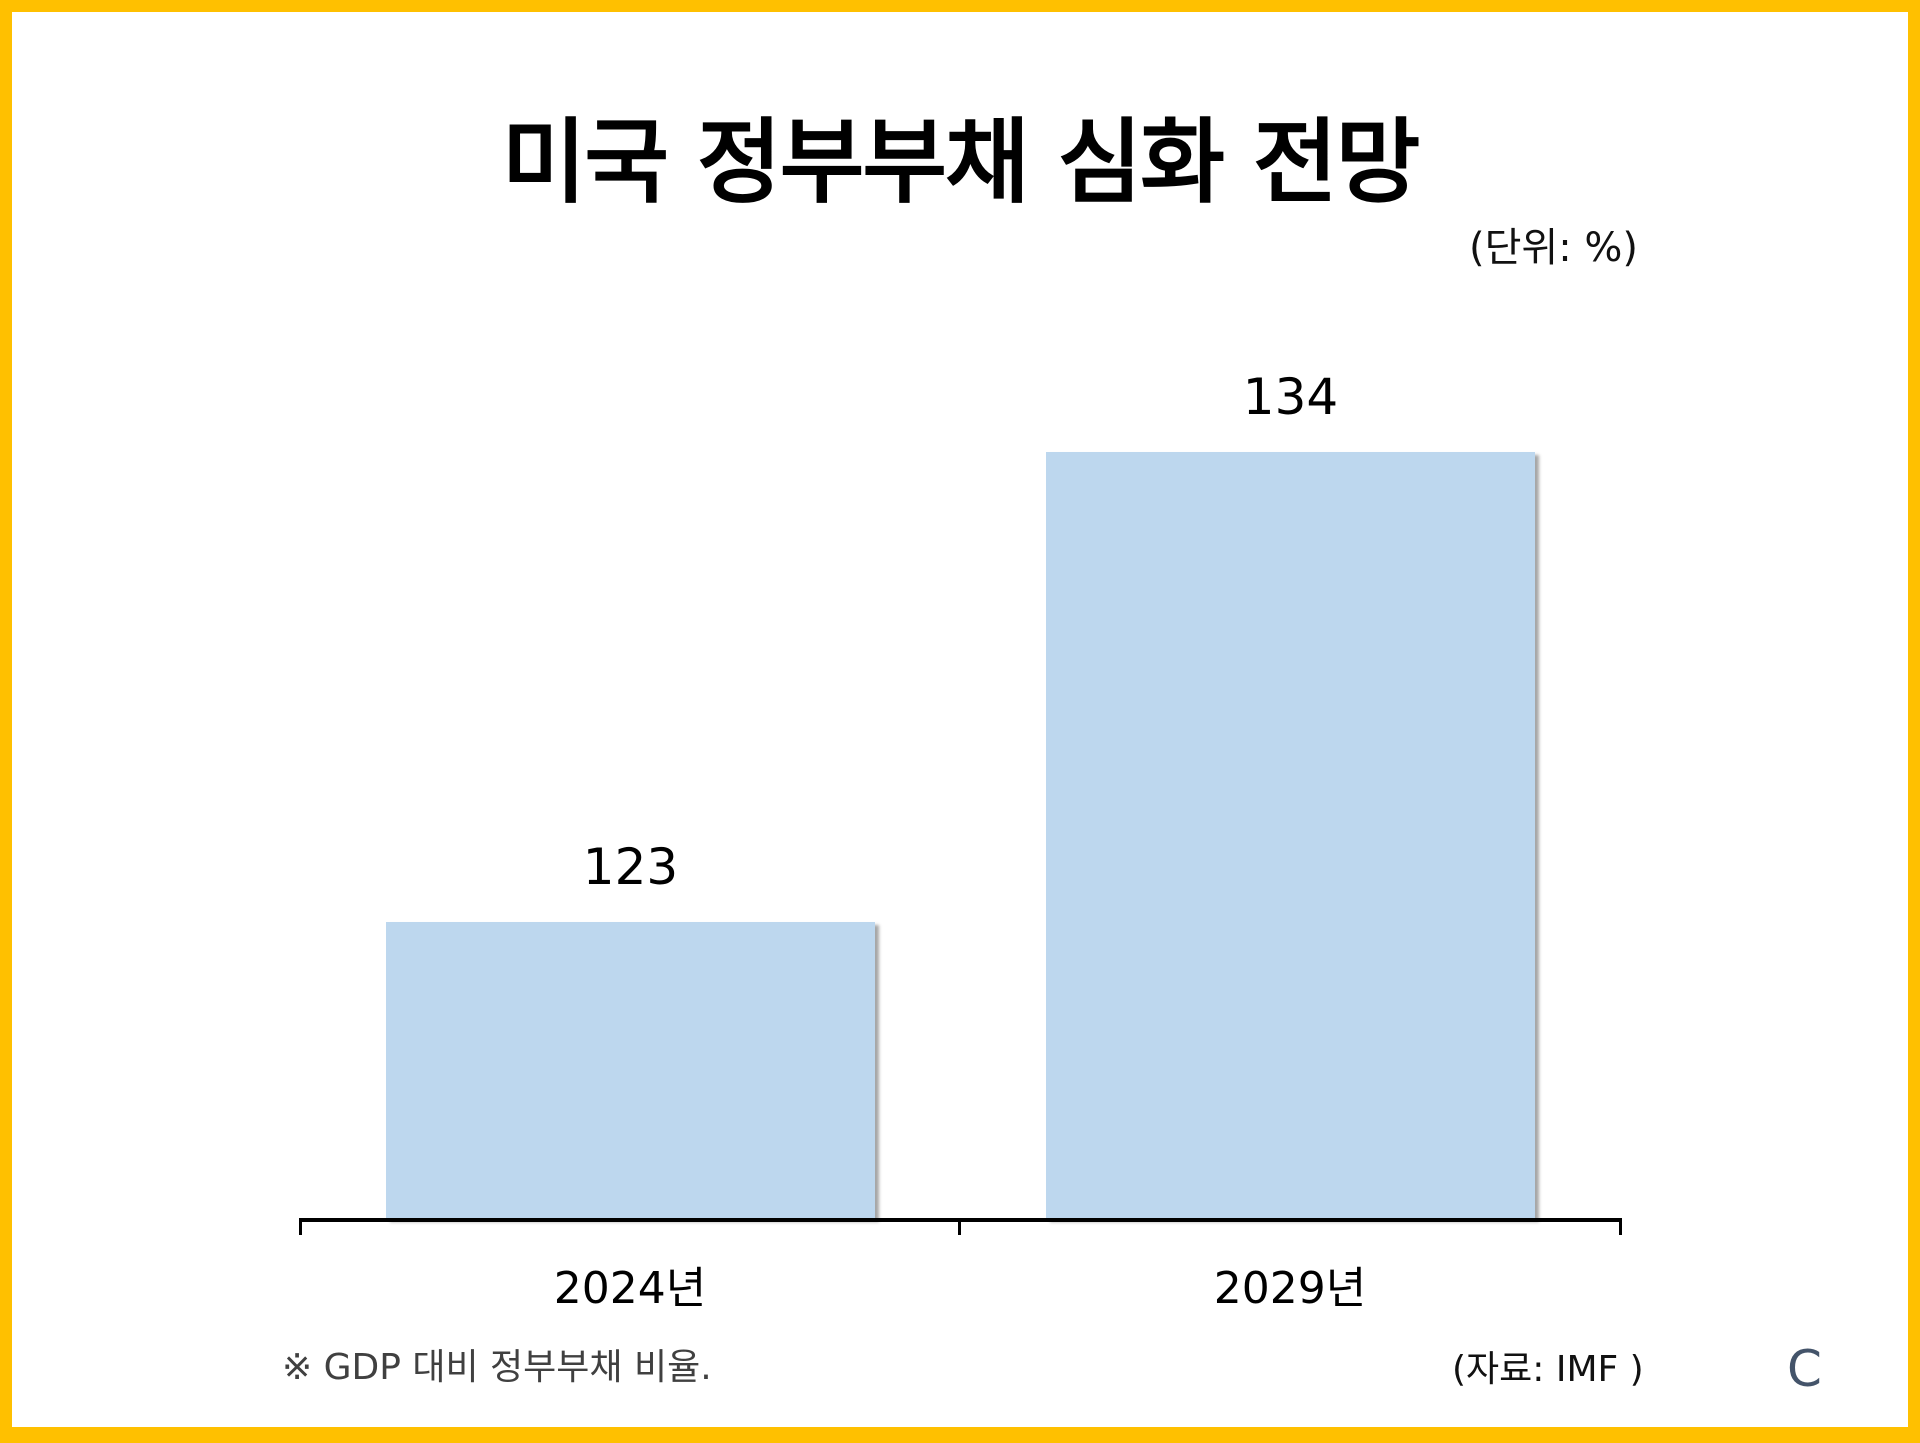  Describe the element at coordinates (1290, 397) in the screenshot. I see `bar-value-2029: 134` at that location.